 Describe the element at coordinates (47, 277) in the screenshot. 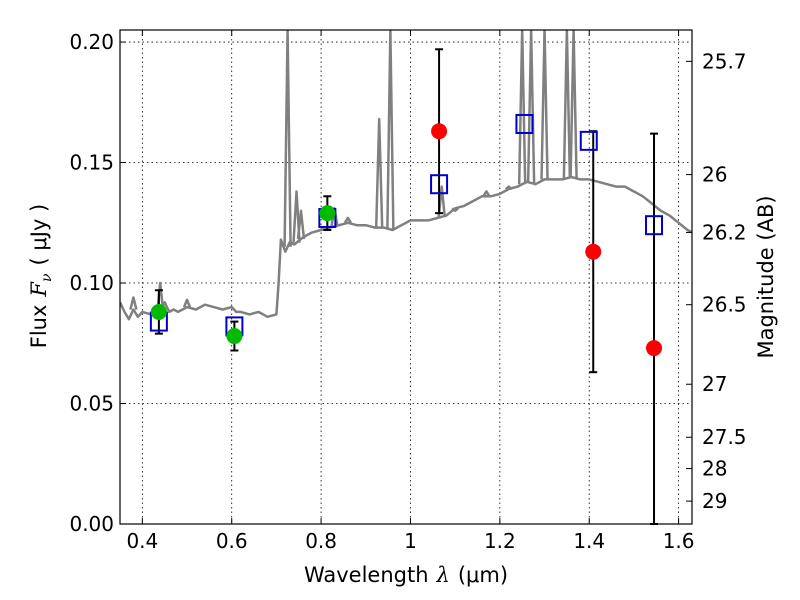

I see `y-axis-subscript: ν` at that location.